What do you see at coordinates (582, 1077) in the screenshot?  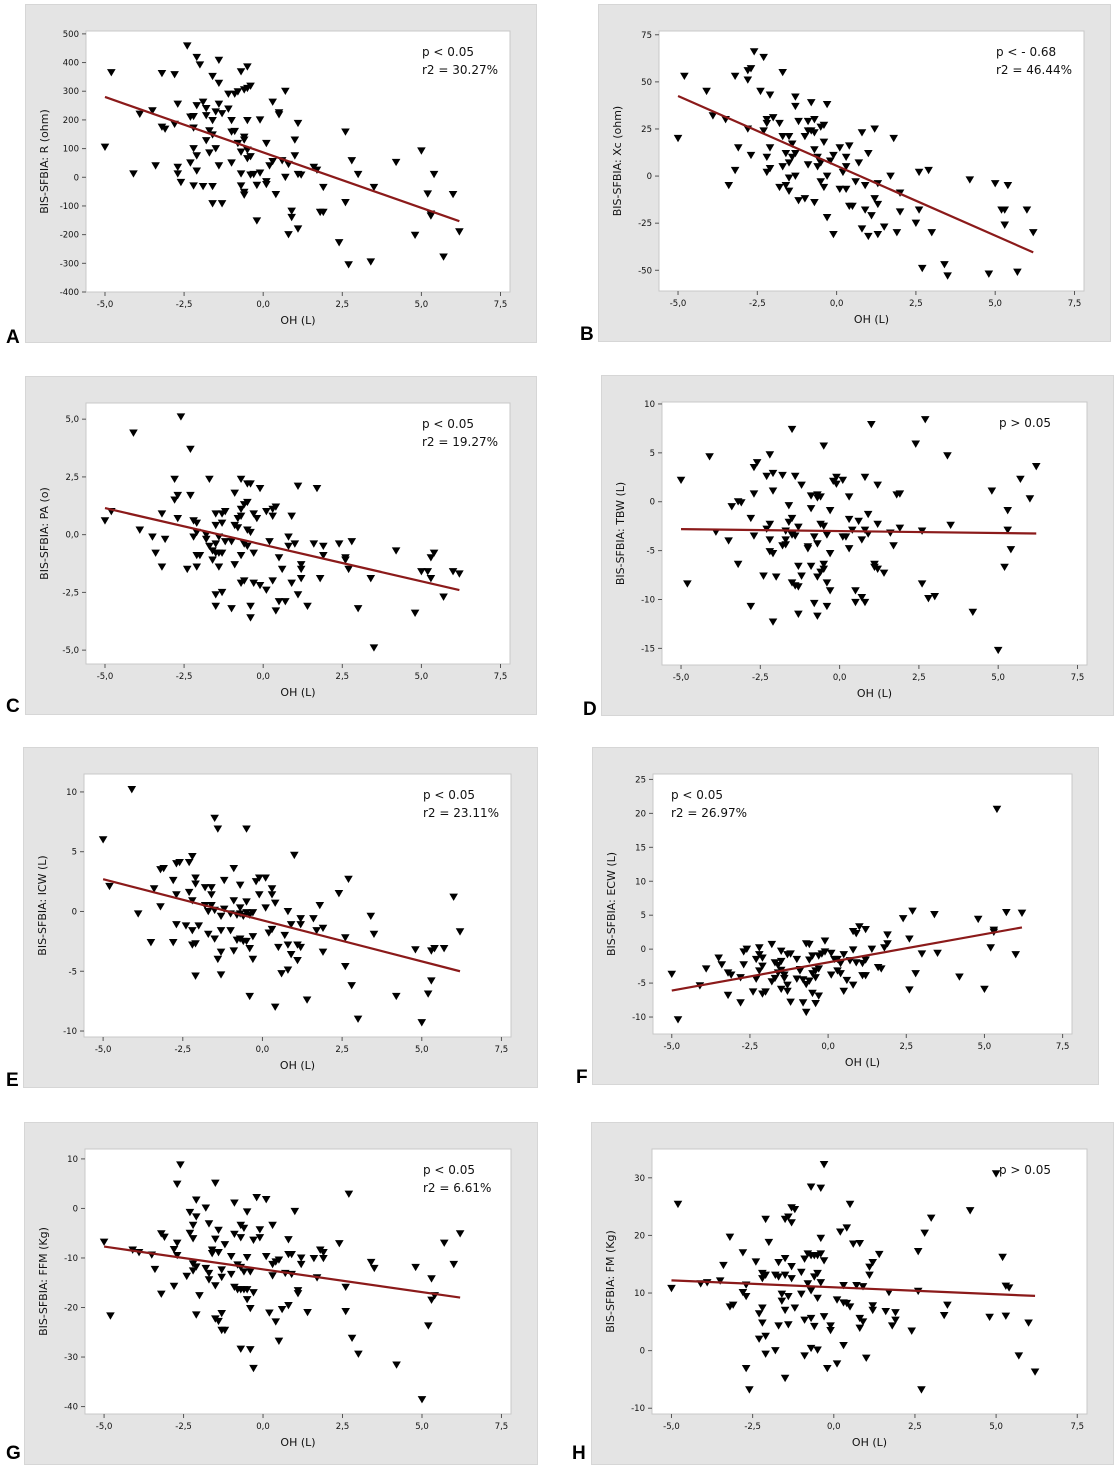 I see `panel-label-f: F` at bounding box center [582, 1077].